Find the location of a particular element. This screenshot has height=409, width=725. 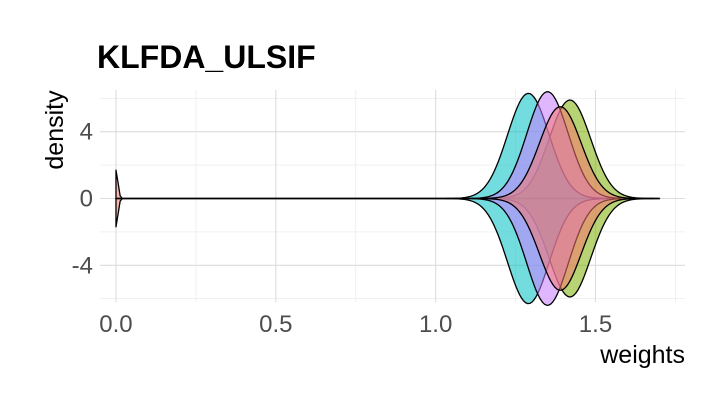

x-tick-label: 0.5 is located at coordinates (275, 324).